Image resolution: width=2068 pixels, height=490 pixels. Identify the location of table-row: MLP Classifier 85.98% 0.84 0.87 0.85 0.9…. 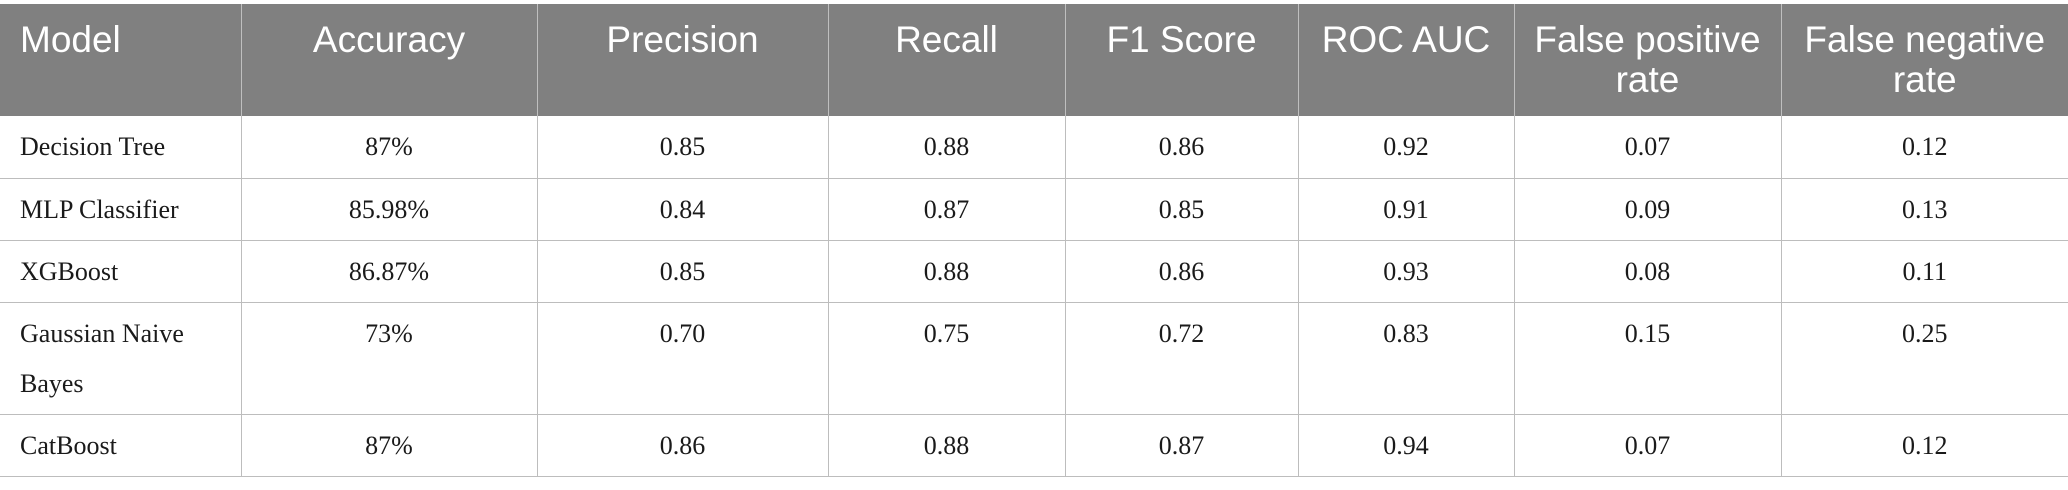
(1034, 209).